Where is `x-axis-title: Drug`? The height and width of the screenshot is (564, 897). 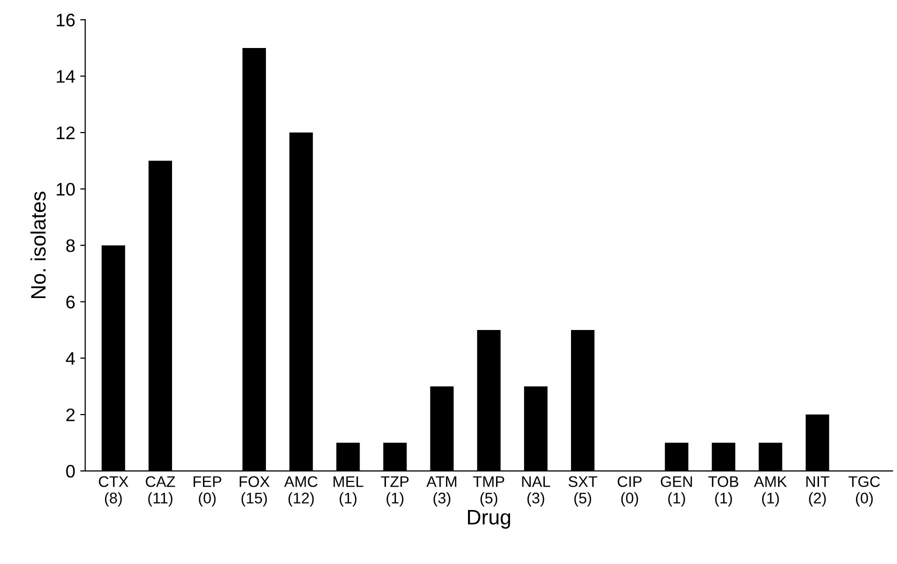 x-axis-title: Drug is located at coordinates (489, 519).